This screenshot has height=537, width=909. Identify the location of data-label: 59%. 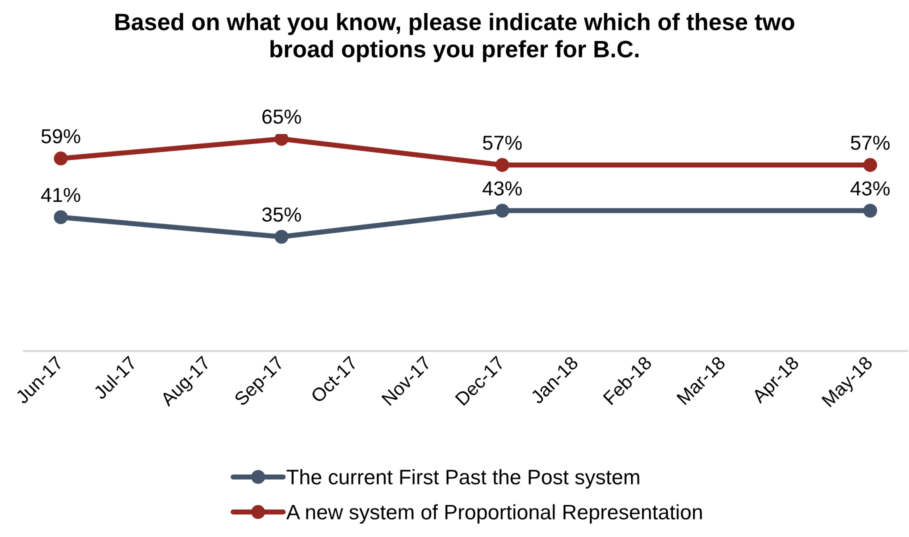
(60, 136).